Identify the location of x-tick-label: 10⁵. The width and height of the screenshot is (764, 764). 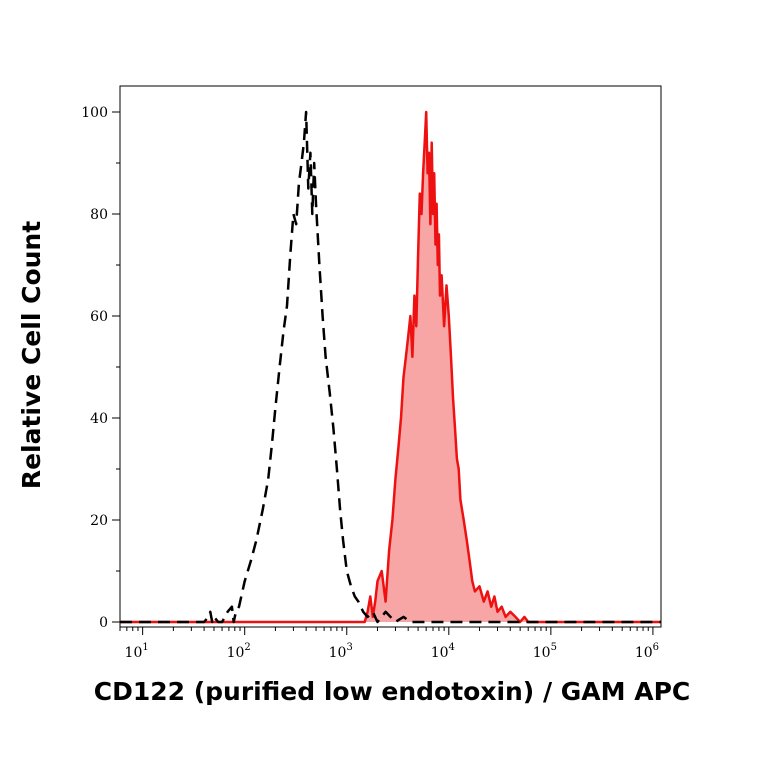
(545, 651).